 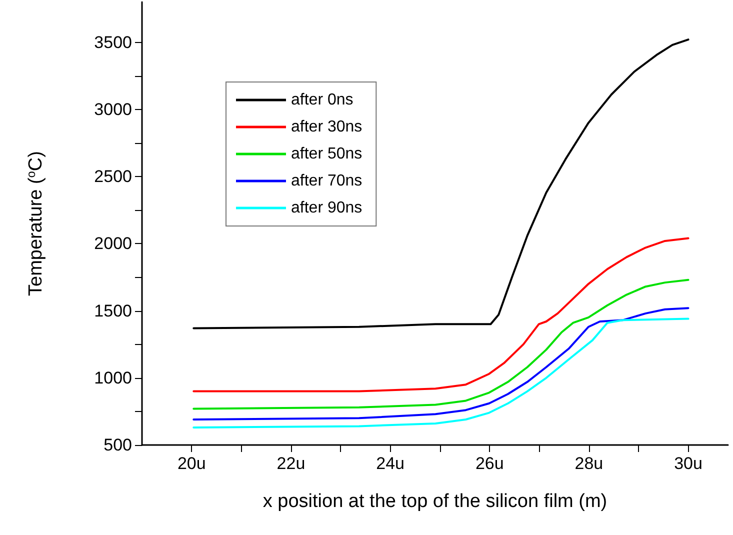 I want to click on x-tick-label: 24u, so click(x=390, y=463).